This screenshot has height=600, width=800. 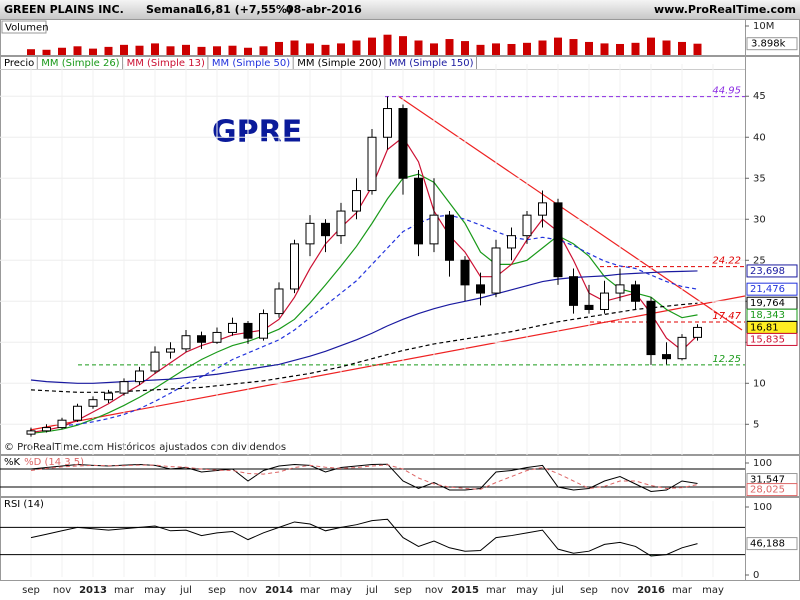 What do you see at coordinates (364, 477) in the screenshot?
I see `indicator-line` at bounding box center [364, 477].